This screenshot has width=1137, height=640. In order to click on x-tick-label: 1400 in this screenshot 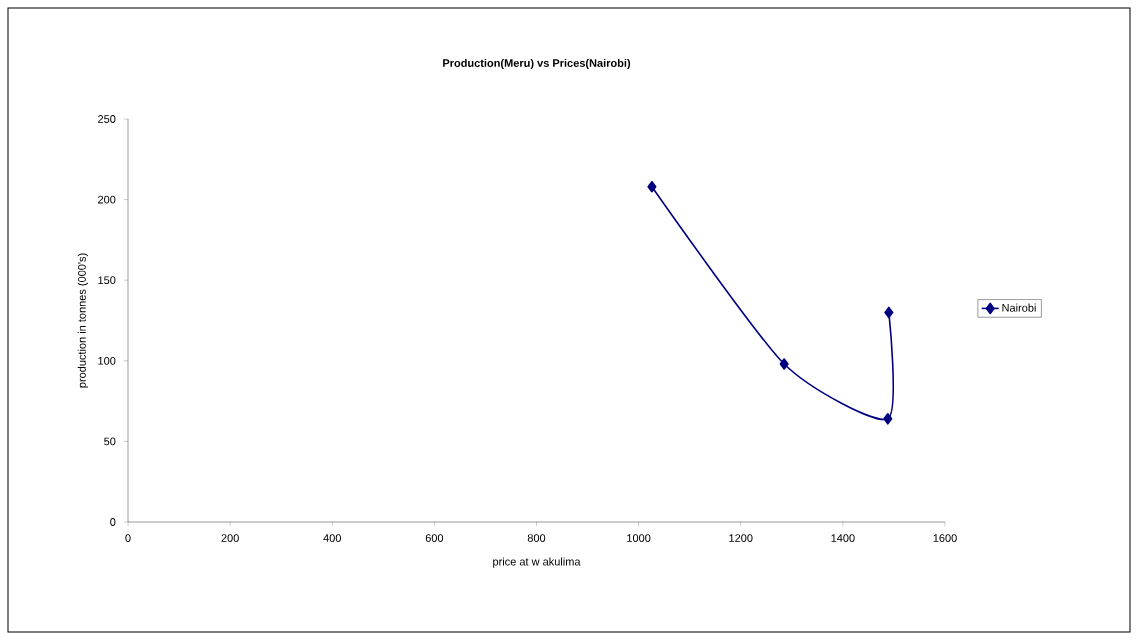, I will do `click(843, 538)`.